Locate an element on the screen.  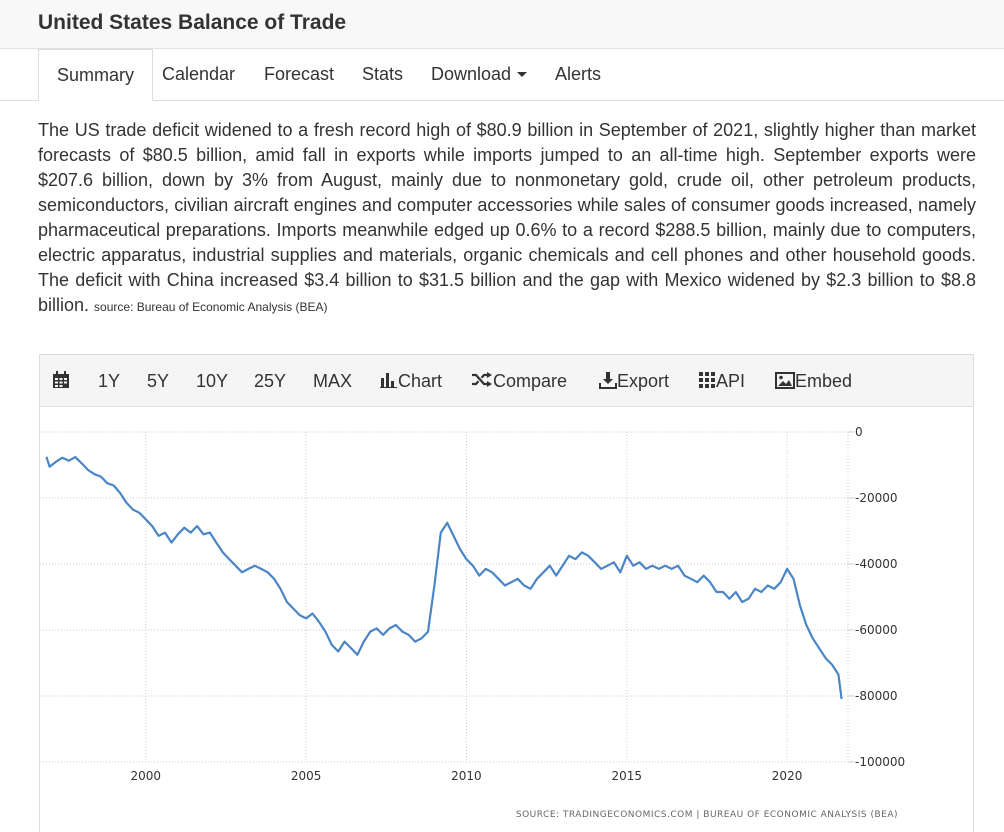
tab-forecast-label: Forecast is located at coordinates (299, 74).